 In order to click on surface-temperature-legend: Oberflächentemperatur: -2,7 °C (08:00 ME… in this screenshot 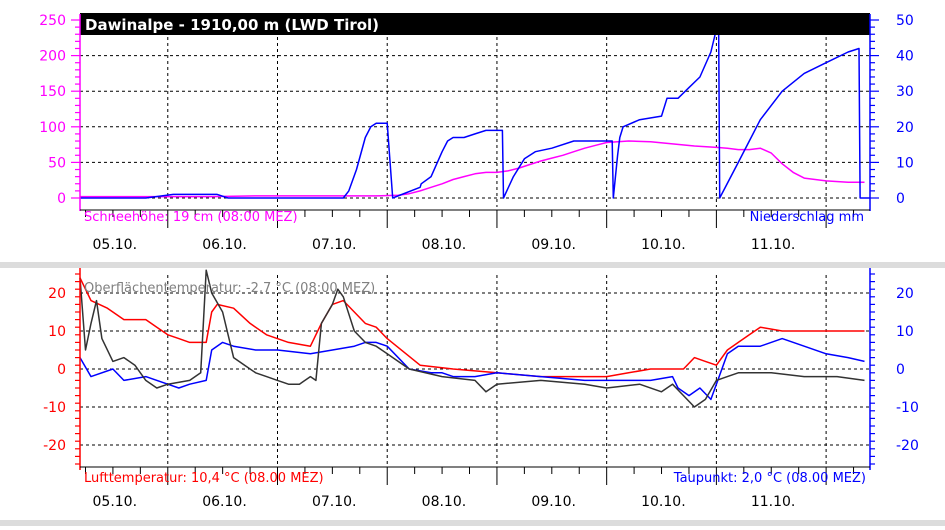, I will do `click(229, 288)`.